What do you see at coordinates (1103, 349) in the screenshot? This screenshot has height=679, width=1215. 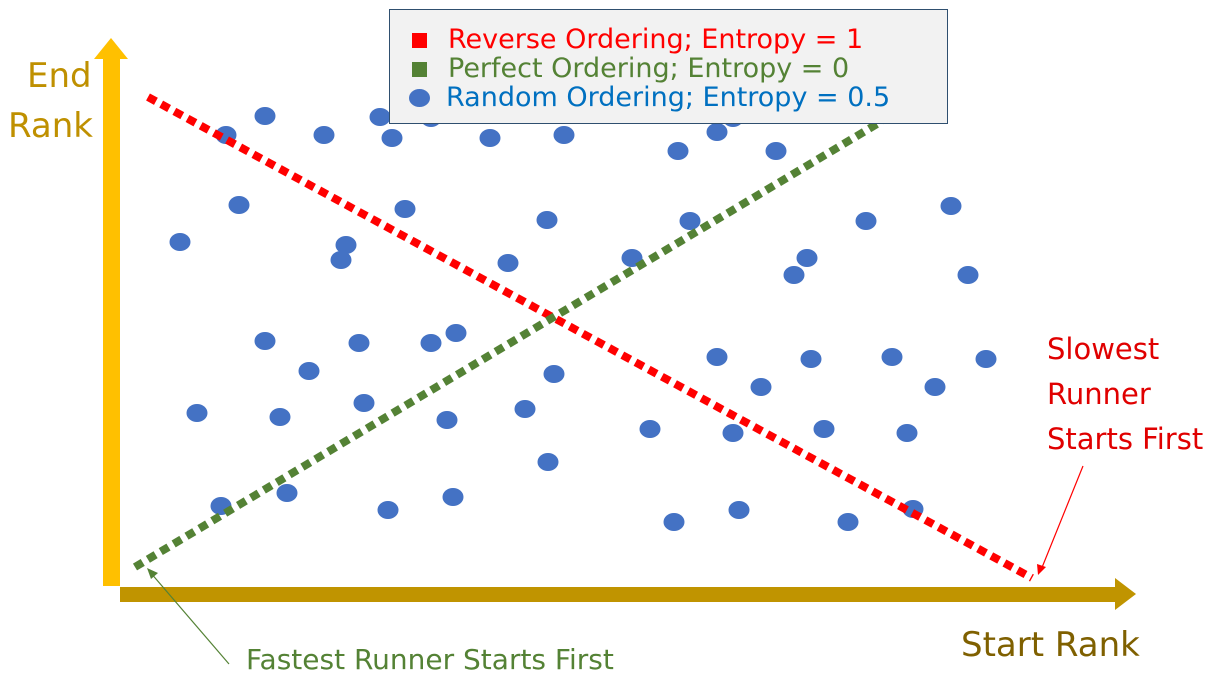 I see `slowest-annotation-line1: Slowest` at bounding box center [1103, 349].